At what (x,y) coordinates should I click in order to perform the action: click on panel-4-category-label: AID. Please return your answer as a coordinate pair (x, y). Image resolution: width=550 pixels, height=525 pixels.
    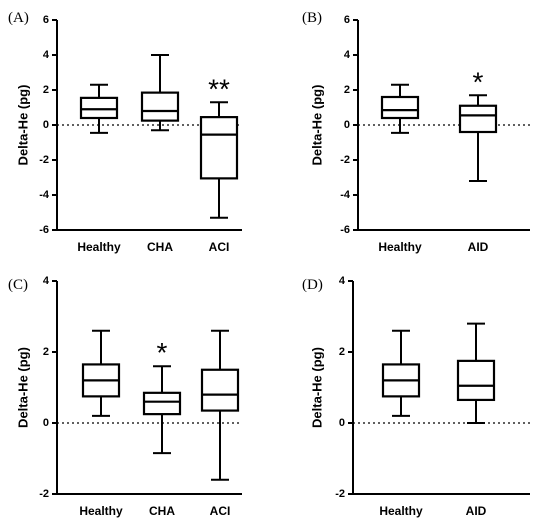
    Looking at the image, I should click on (476, 511).